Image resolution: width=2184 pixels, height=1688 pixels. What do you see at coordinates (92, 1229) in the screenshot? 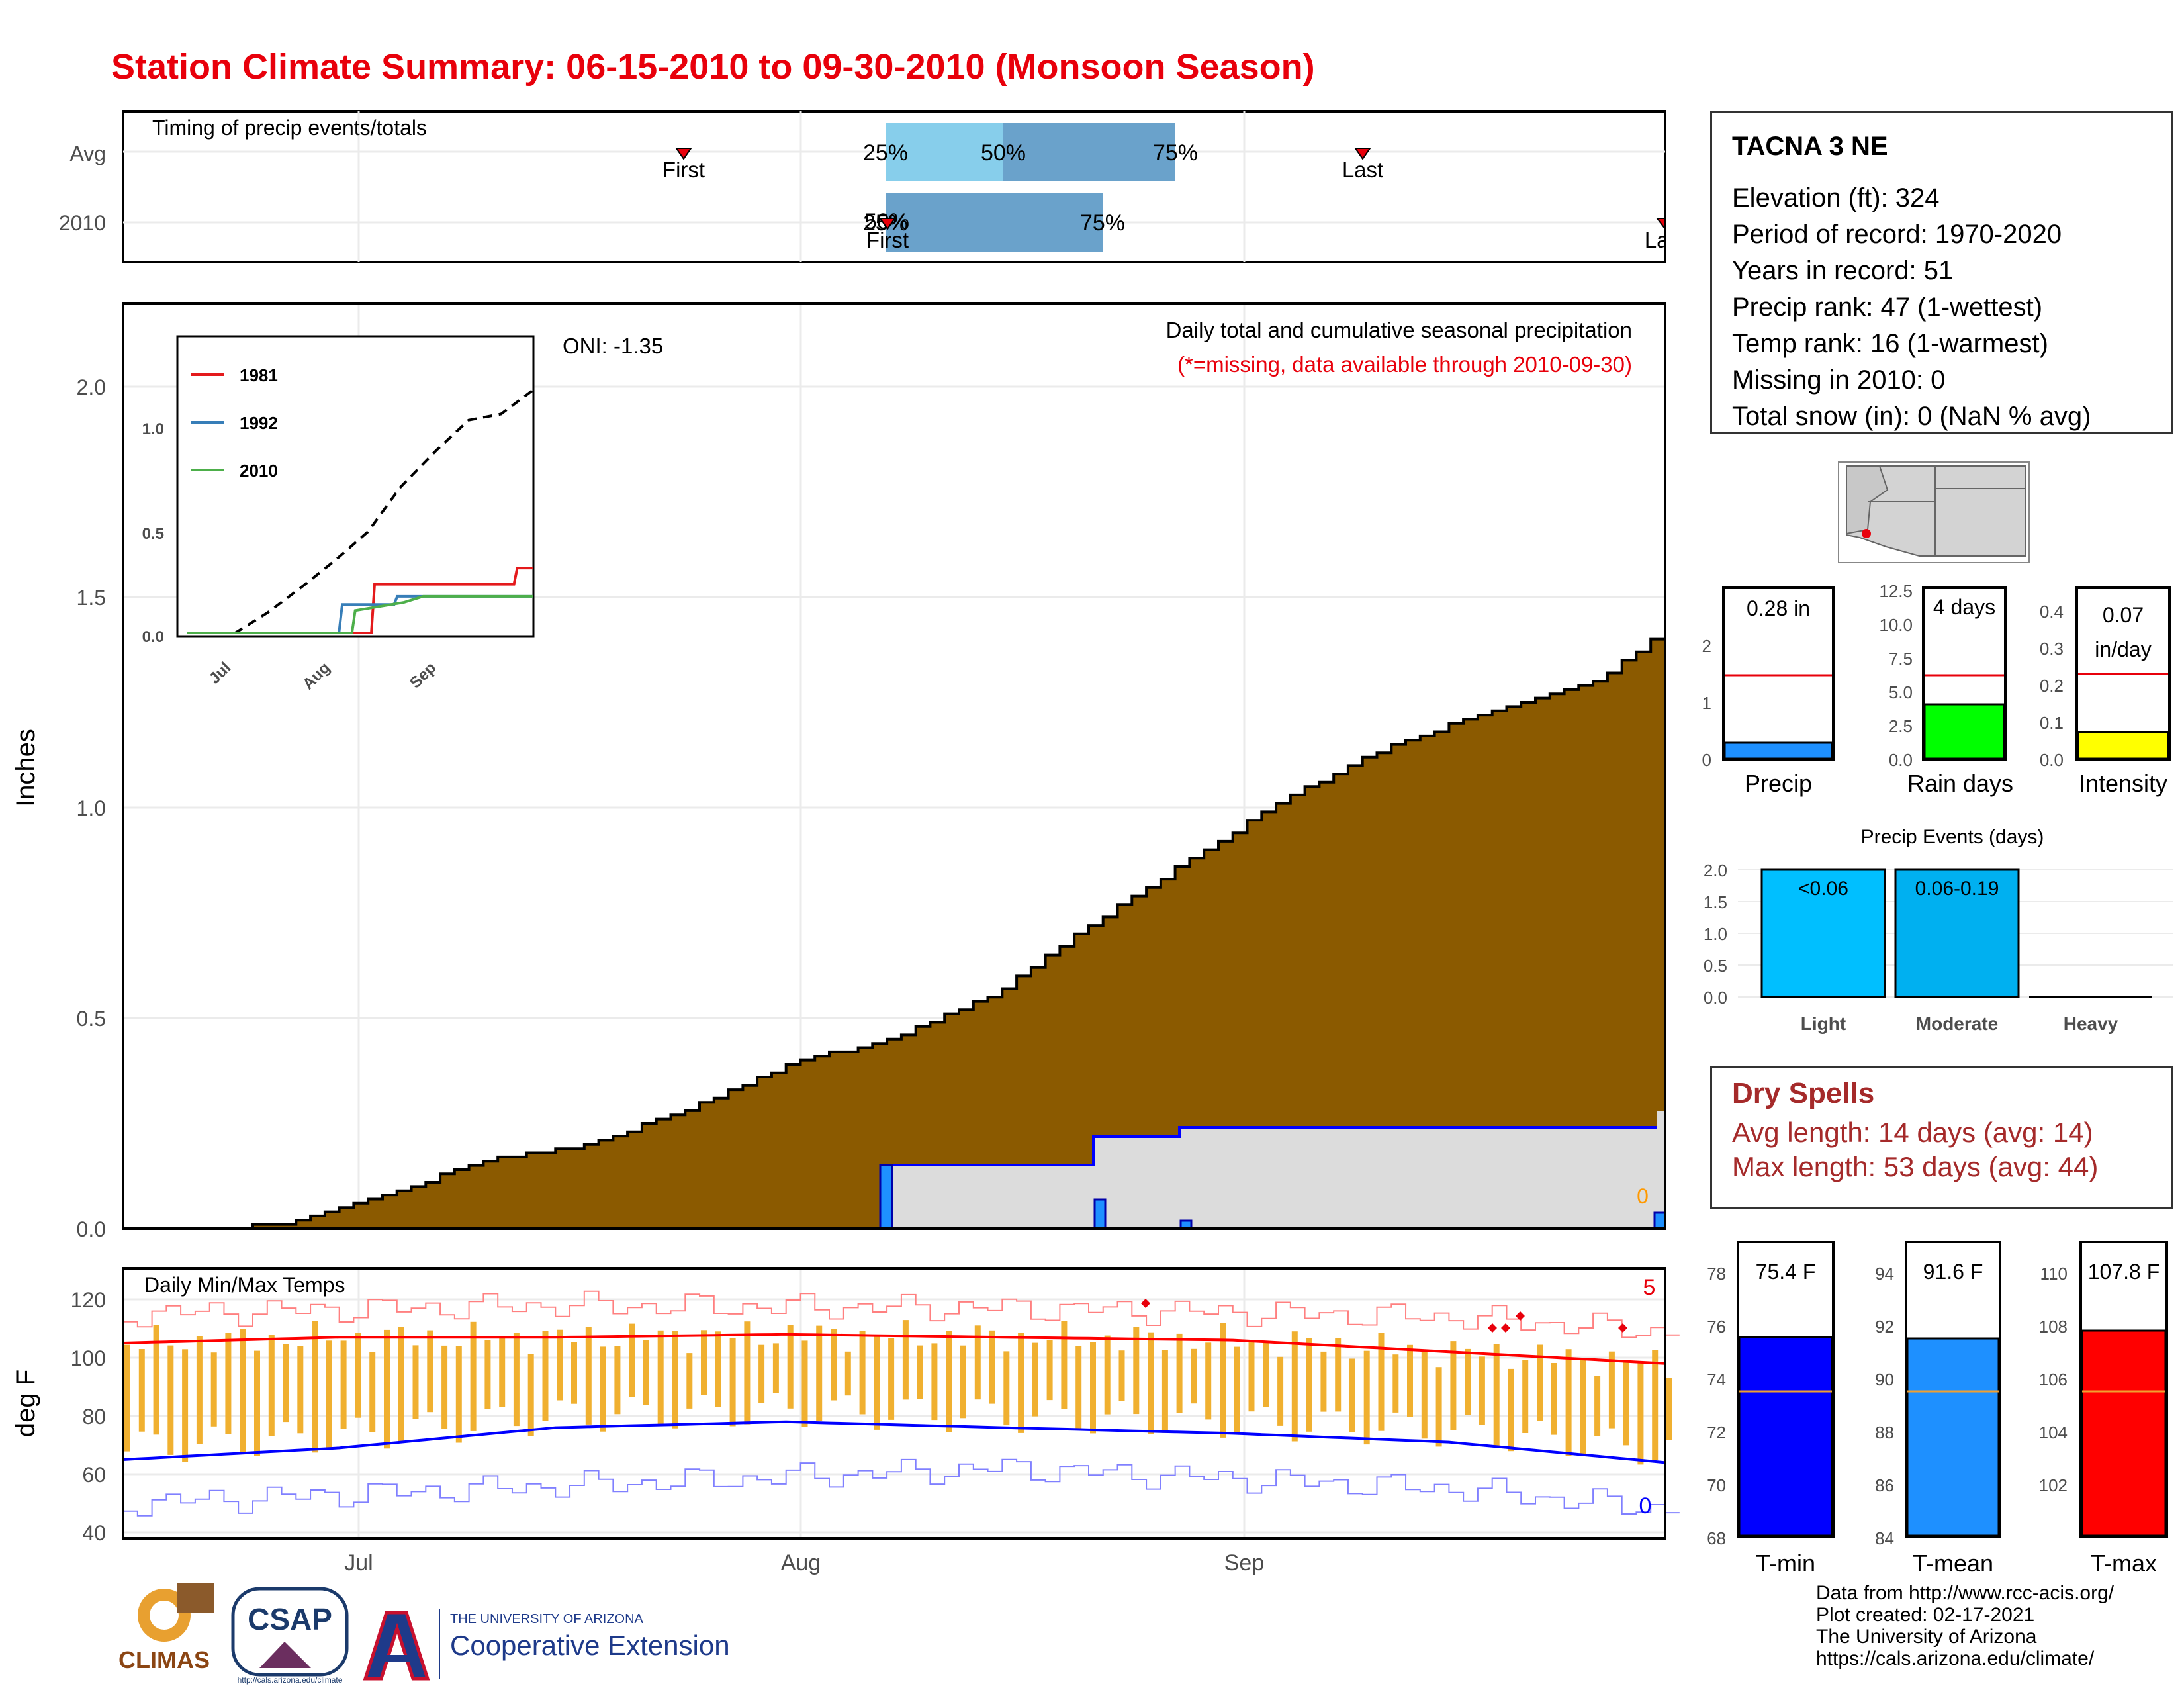
I see `precip-ytick: 0.0` at bounding box center [92, 1229].